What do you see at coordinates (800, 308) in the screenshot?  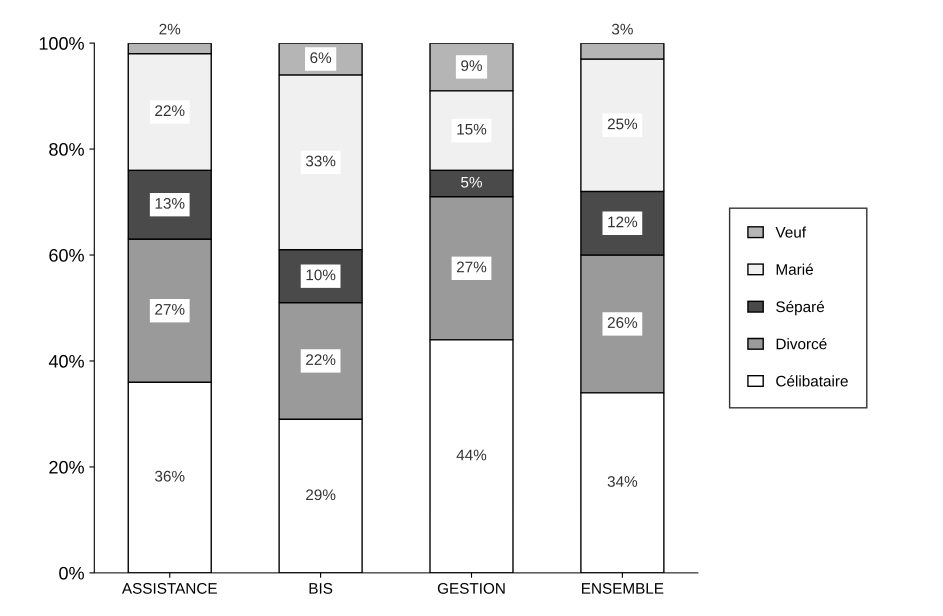 I see `legend-label: Séparé` at bounding box center [800, 308].